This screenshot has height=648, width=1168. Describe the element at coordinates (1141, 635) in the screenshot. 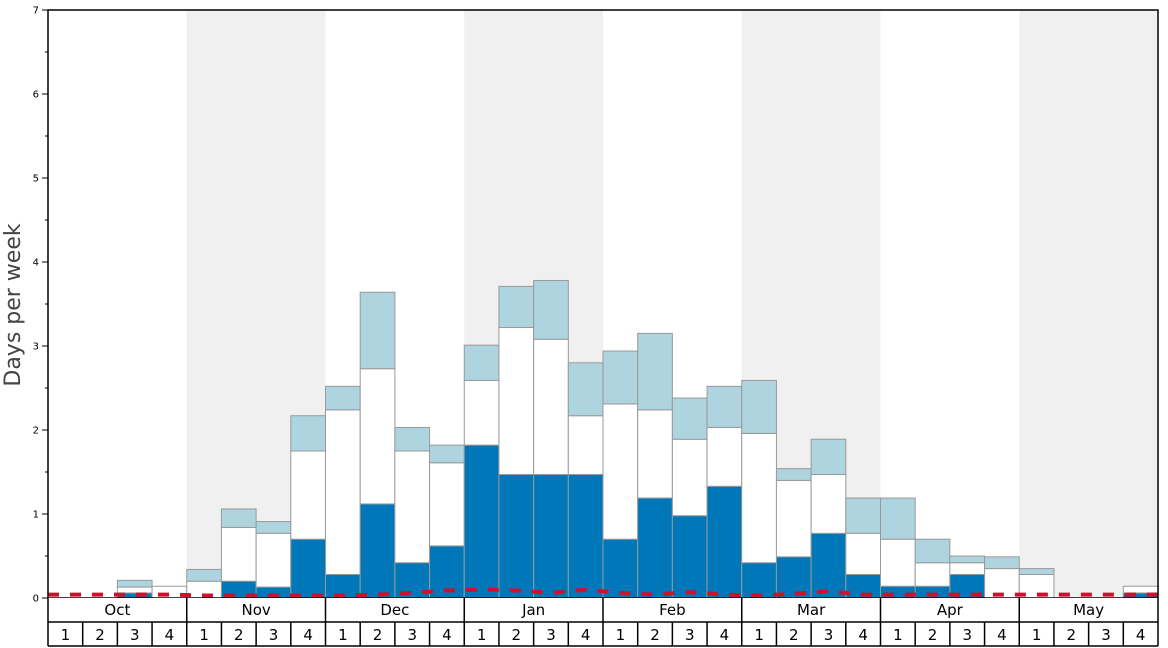

I see `week-label-31: 4` at that location.